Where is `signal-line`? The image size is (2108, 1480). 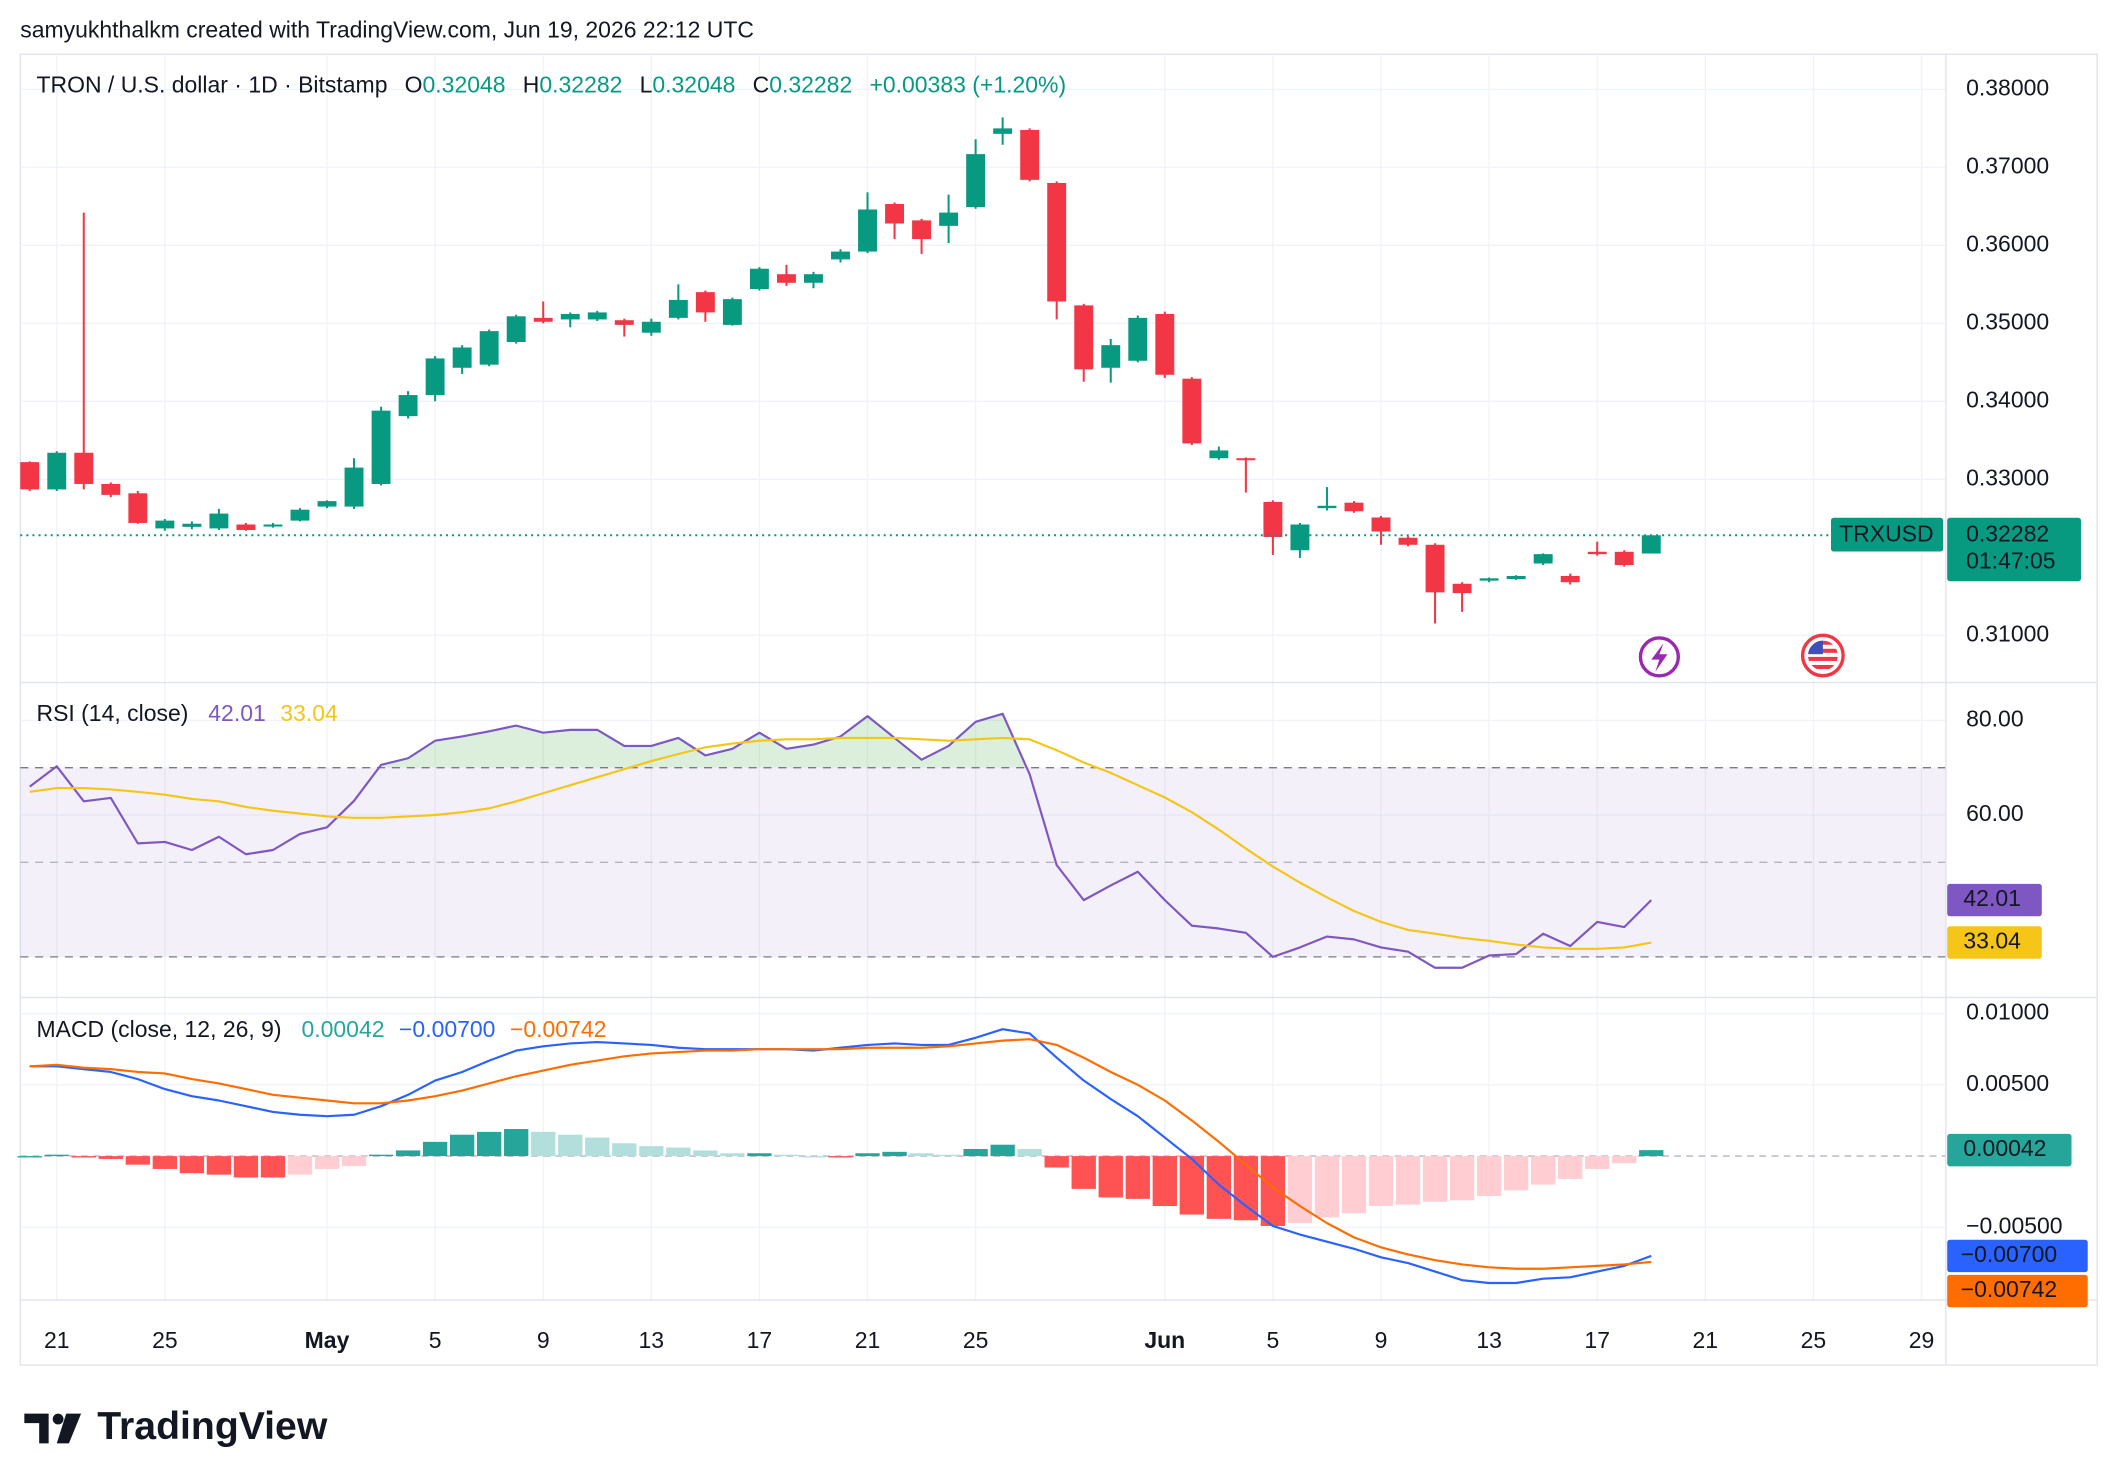 signal-line is located at coordinates (840, 1154).